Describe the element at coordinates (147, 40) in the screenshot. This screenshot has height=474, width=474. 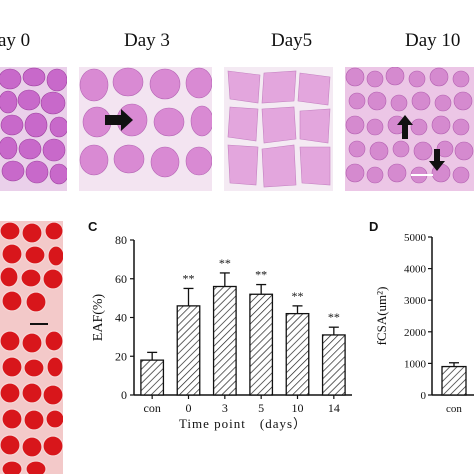
I see `day-3-label: Day 3` at that location.